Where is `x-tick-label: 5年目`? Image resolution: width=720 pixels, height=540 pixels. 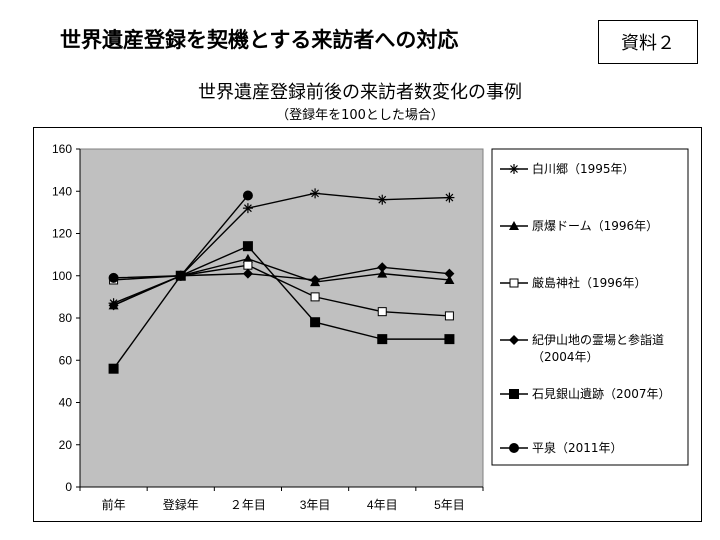
x-tick-label: 5年目 is located at coordinates (449, 505).